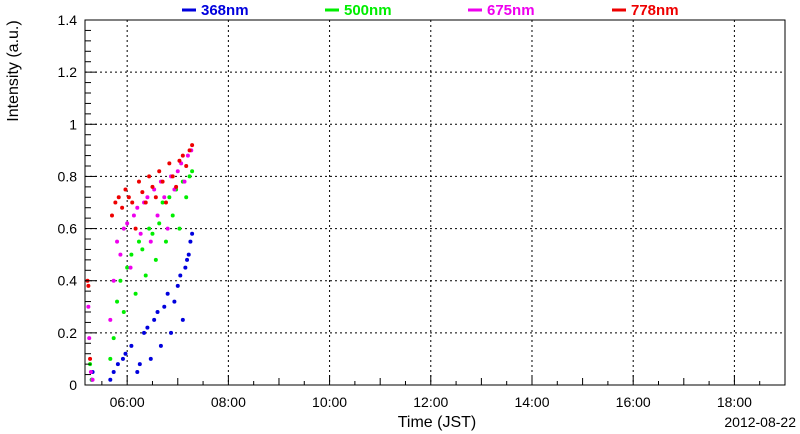 The image size is (800, 434). What do you see at coordinates (127, 402) in the screenshot?
I see `x-tick-label: 06:00` at bounding box center [127, 402].